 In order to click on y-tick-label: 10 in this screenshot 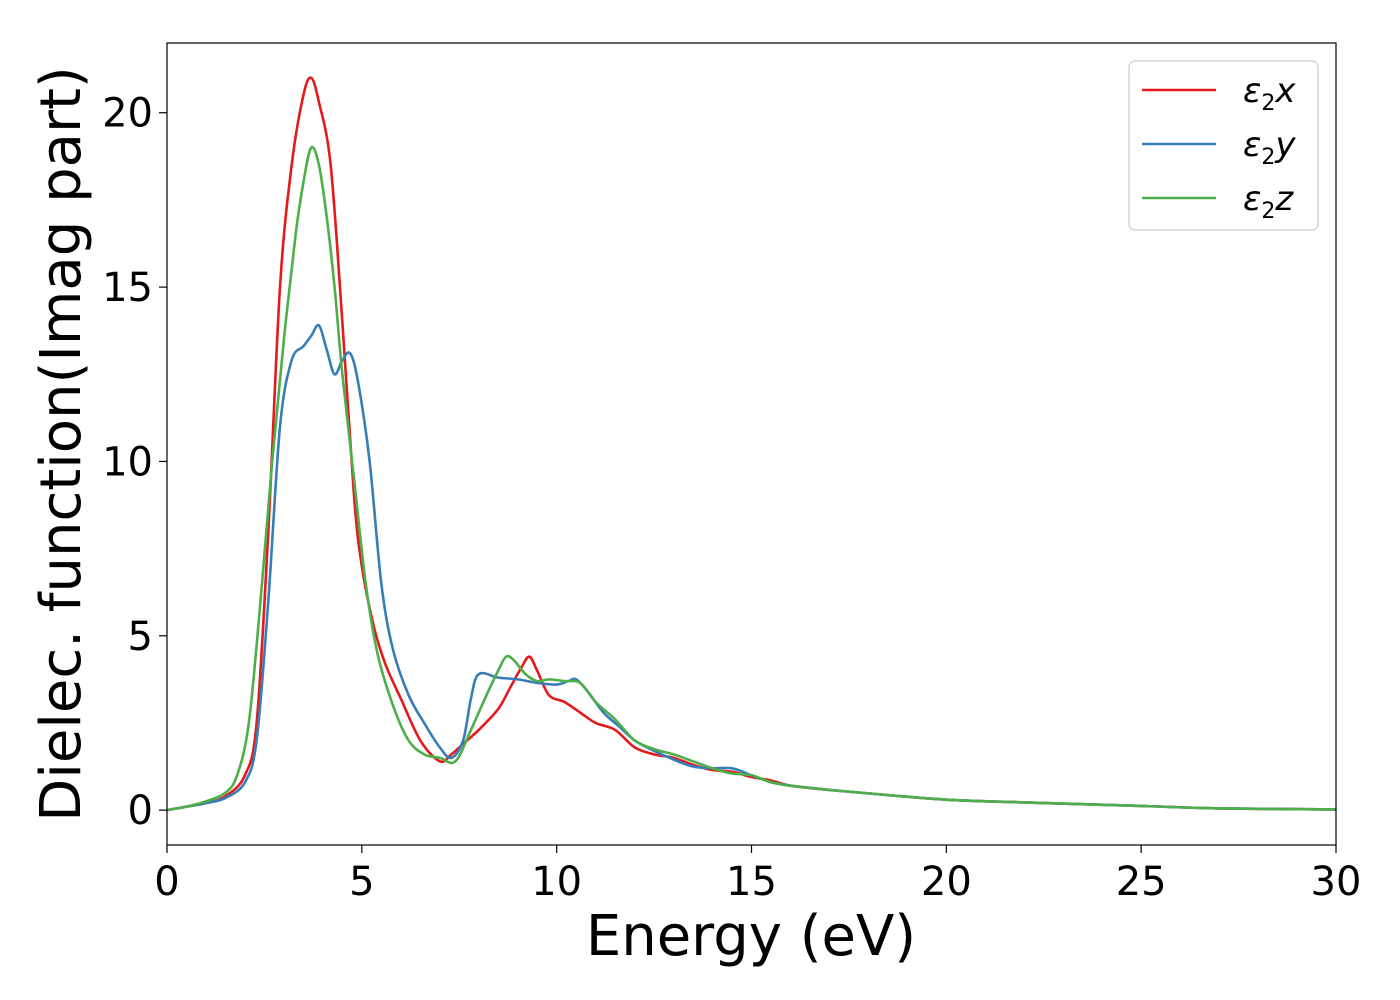, I will do `click(127, 462)`.